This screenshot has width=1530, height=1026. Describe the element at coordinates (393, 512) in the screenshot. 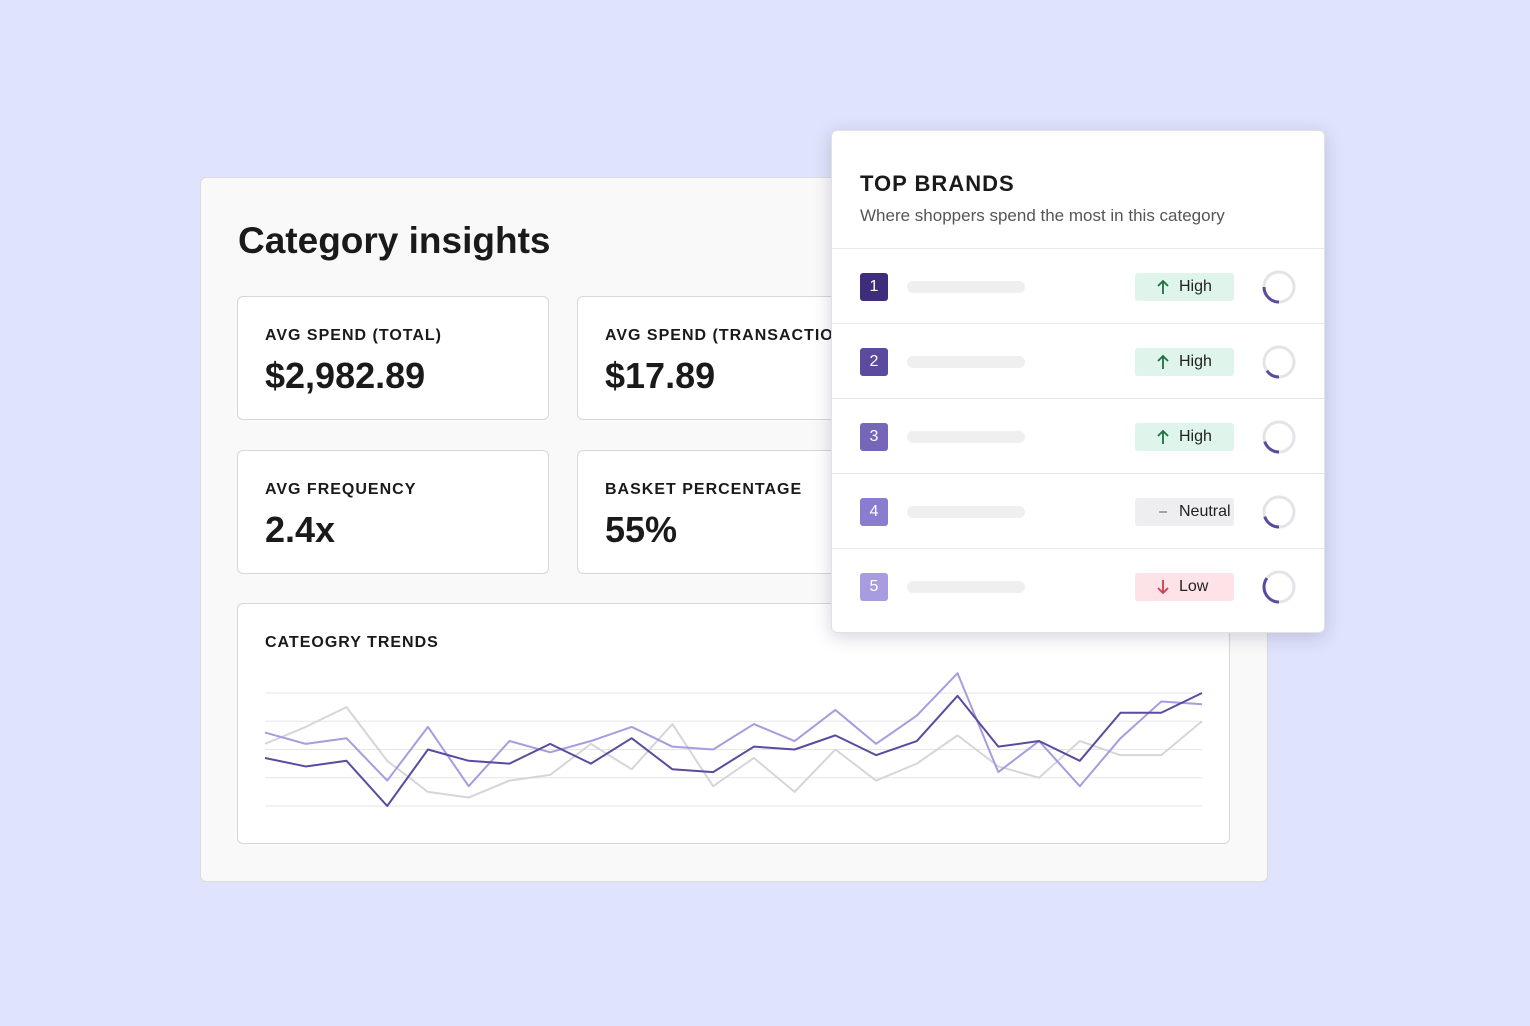

I see `stat-card: AVG FREQUENCY 2.4x` at that location.